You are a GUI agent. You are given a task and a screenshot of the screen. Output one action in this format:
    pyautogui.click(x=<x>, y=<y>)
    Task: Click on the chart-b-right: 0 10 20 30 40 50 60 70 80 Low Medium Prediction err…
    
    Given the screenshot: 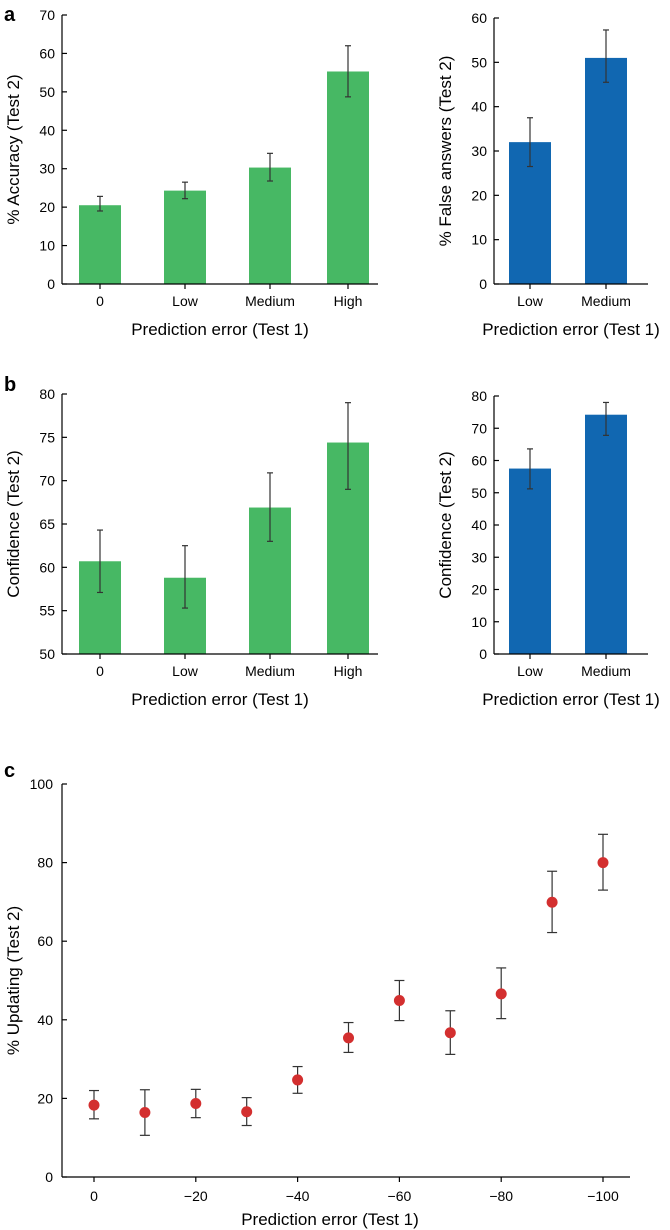 What is the action you would take?
    pyautogui.click(x=548, y=548)
    